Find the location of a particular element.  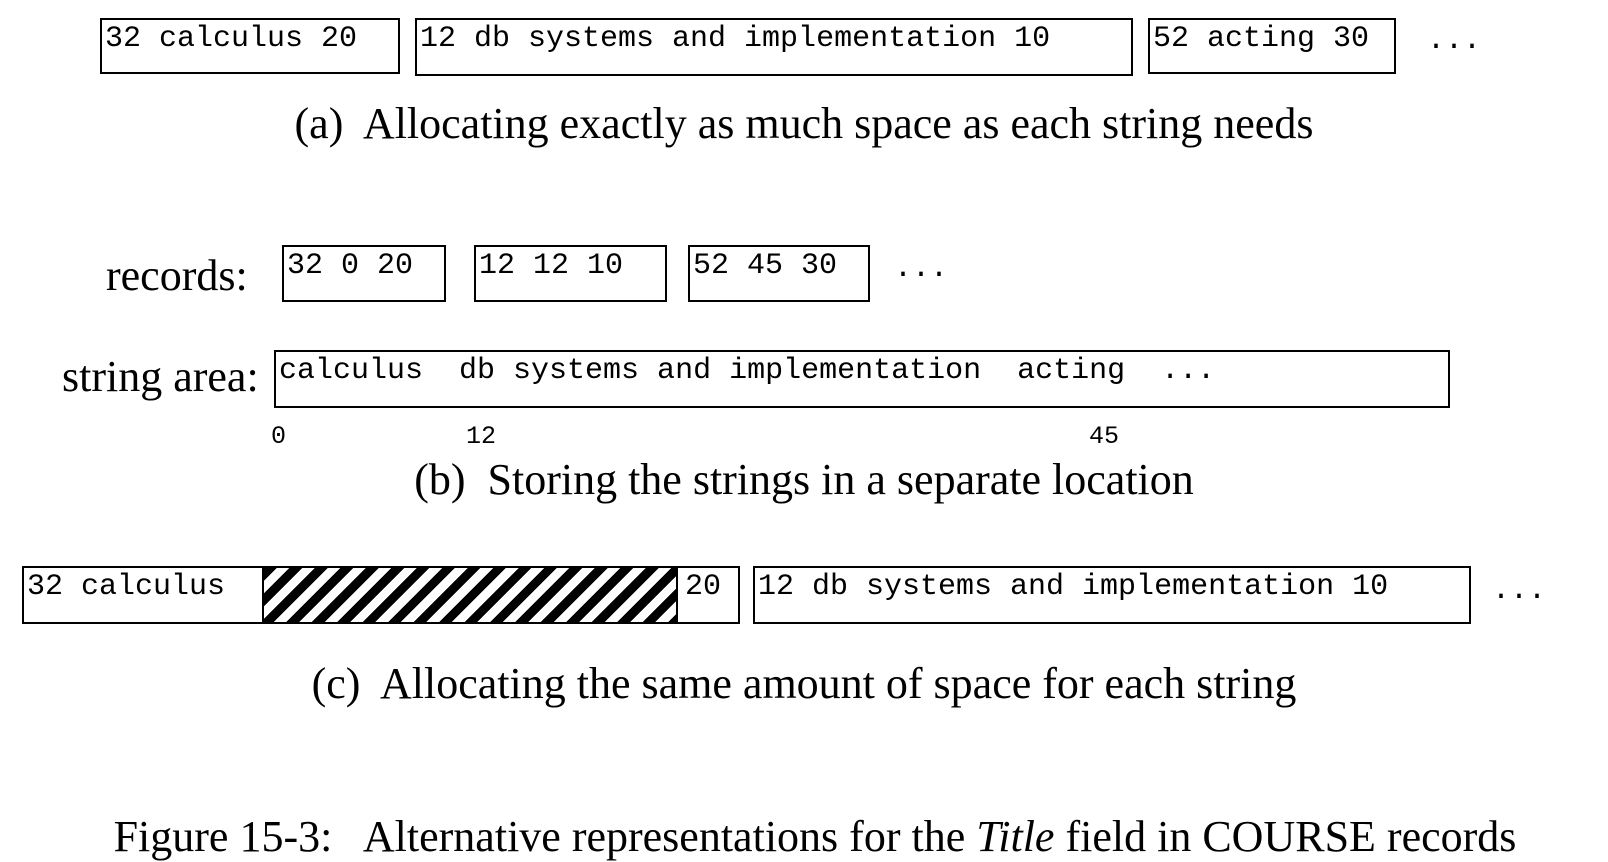

record-text: 52 45 30 is located at coordinates (765, 266).